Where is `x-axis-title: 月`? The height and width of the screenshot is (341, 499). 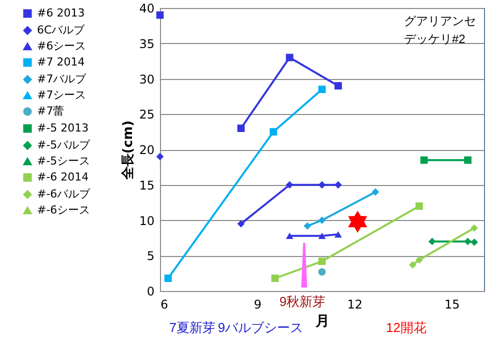 x-axis-title: 月 is located at coordinates (322, 322).